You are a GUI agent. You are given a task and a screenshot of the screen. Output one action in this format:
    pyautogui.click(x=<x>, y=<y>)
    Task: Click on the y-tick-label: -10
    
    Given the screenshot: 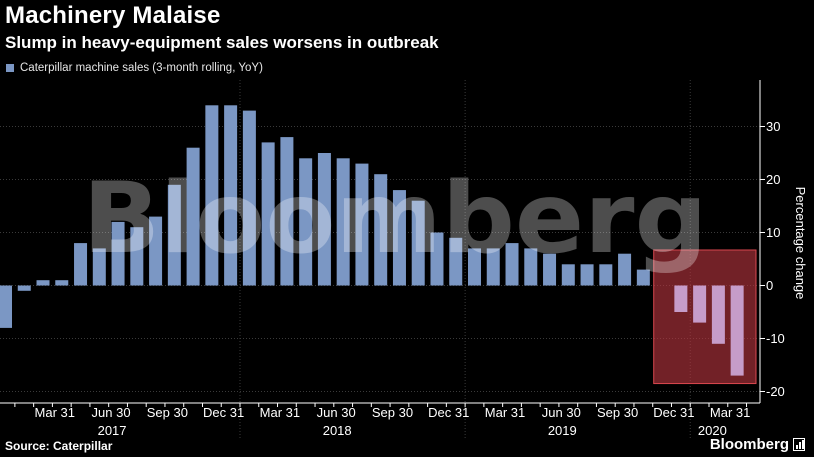 What is the action you would take?
    pyautogui.click(x=775, y=338)
    